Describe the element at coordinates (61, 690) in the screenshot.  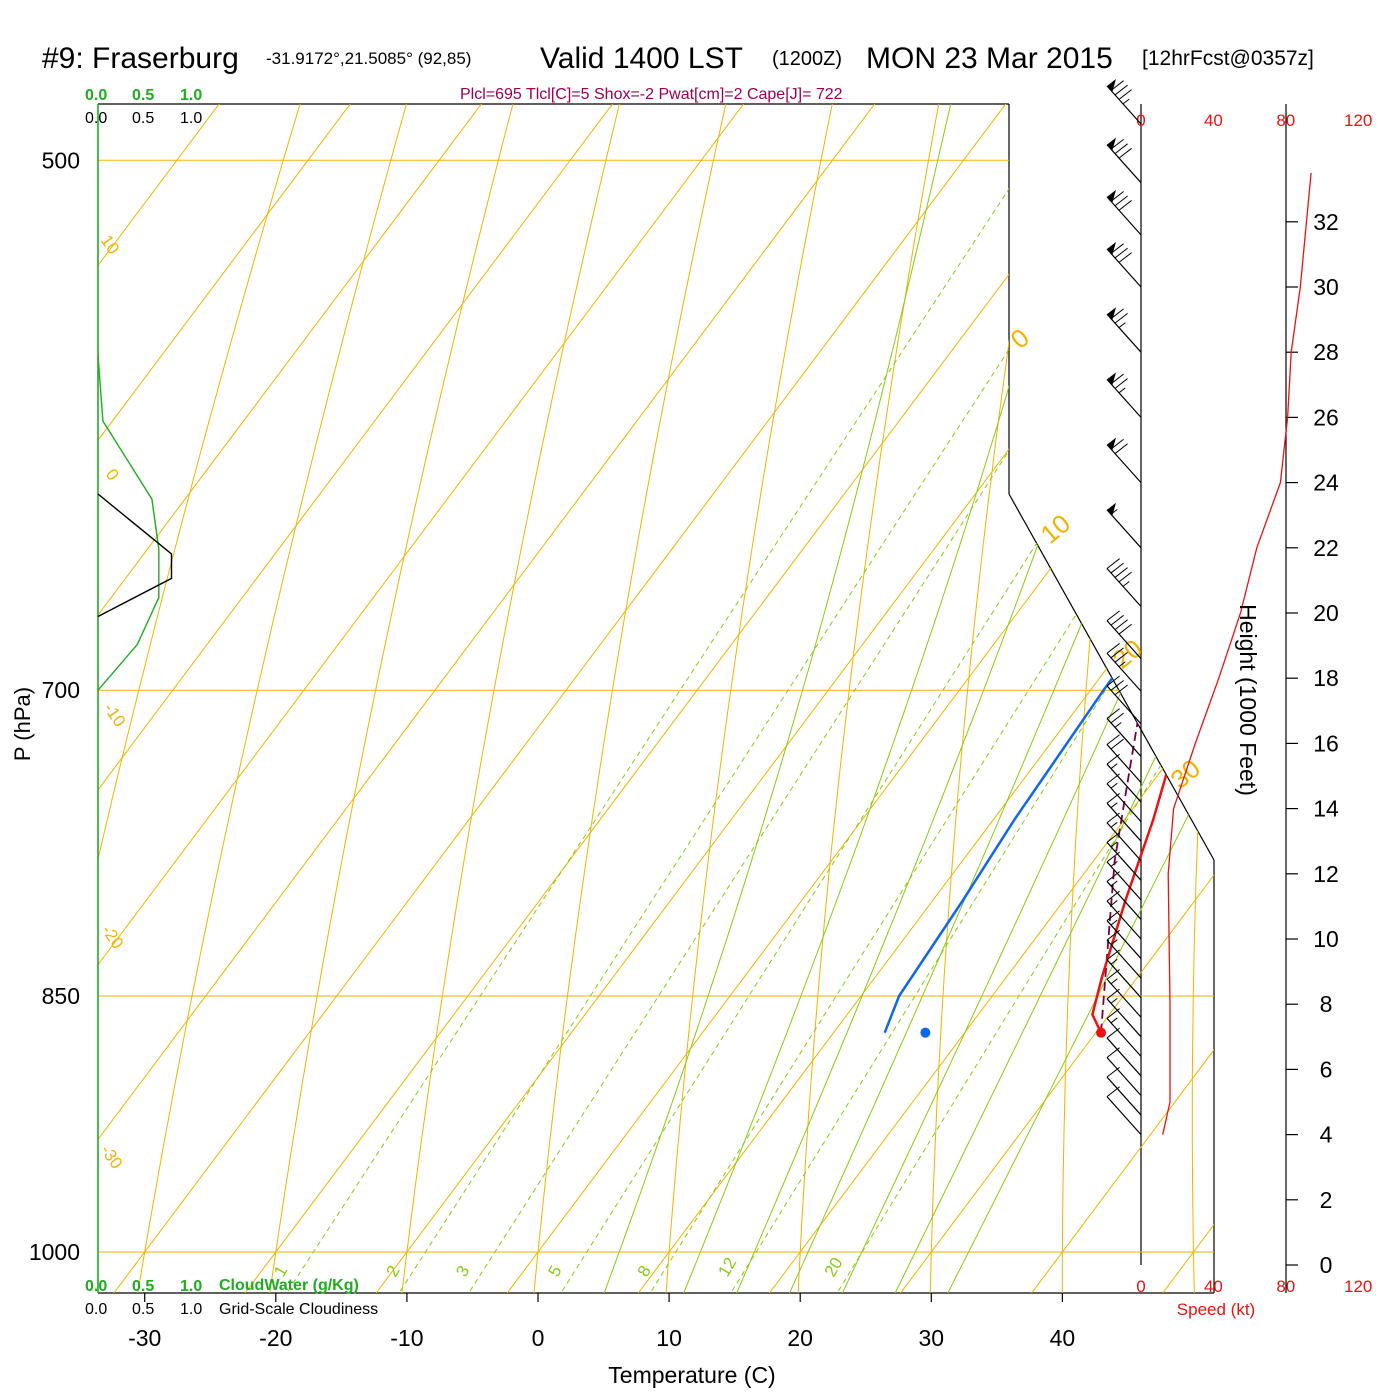
I see `pressure-tick-label: 700` at that location.